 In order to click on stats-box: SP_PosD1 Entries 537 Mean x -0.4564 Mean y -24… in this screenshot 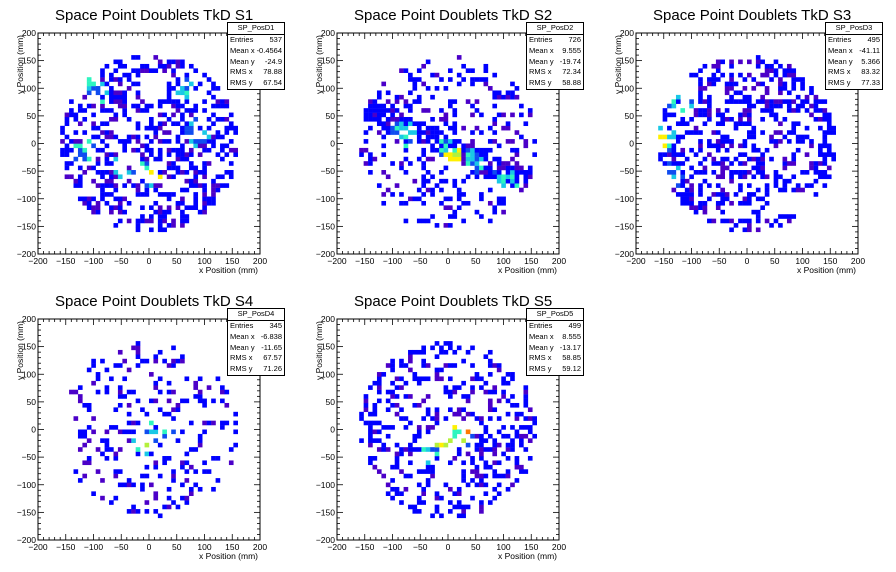, I will do `click(256, 56)`.